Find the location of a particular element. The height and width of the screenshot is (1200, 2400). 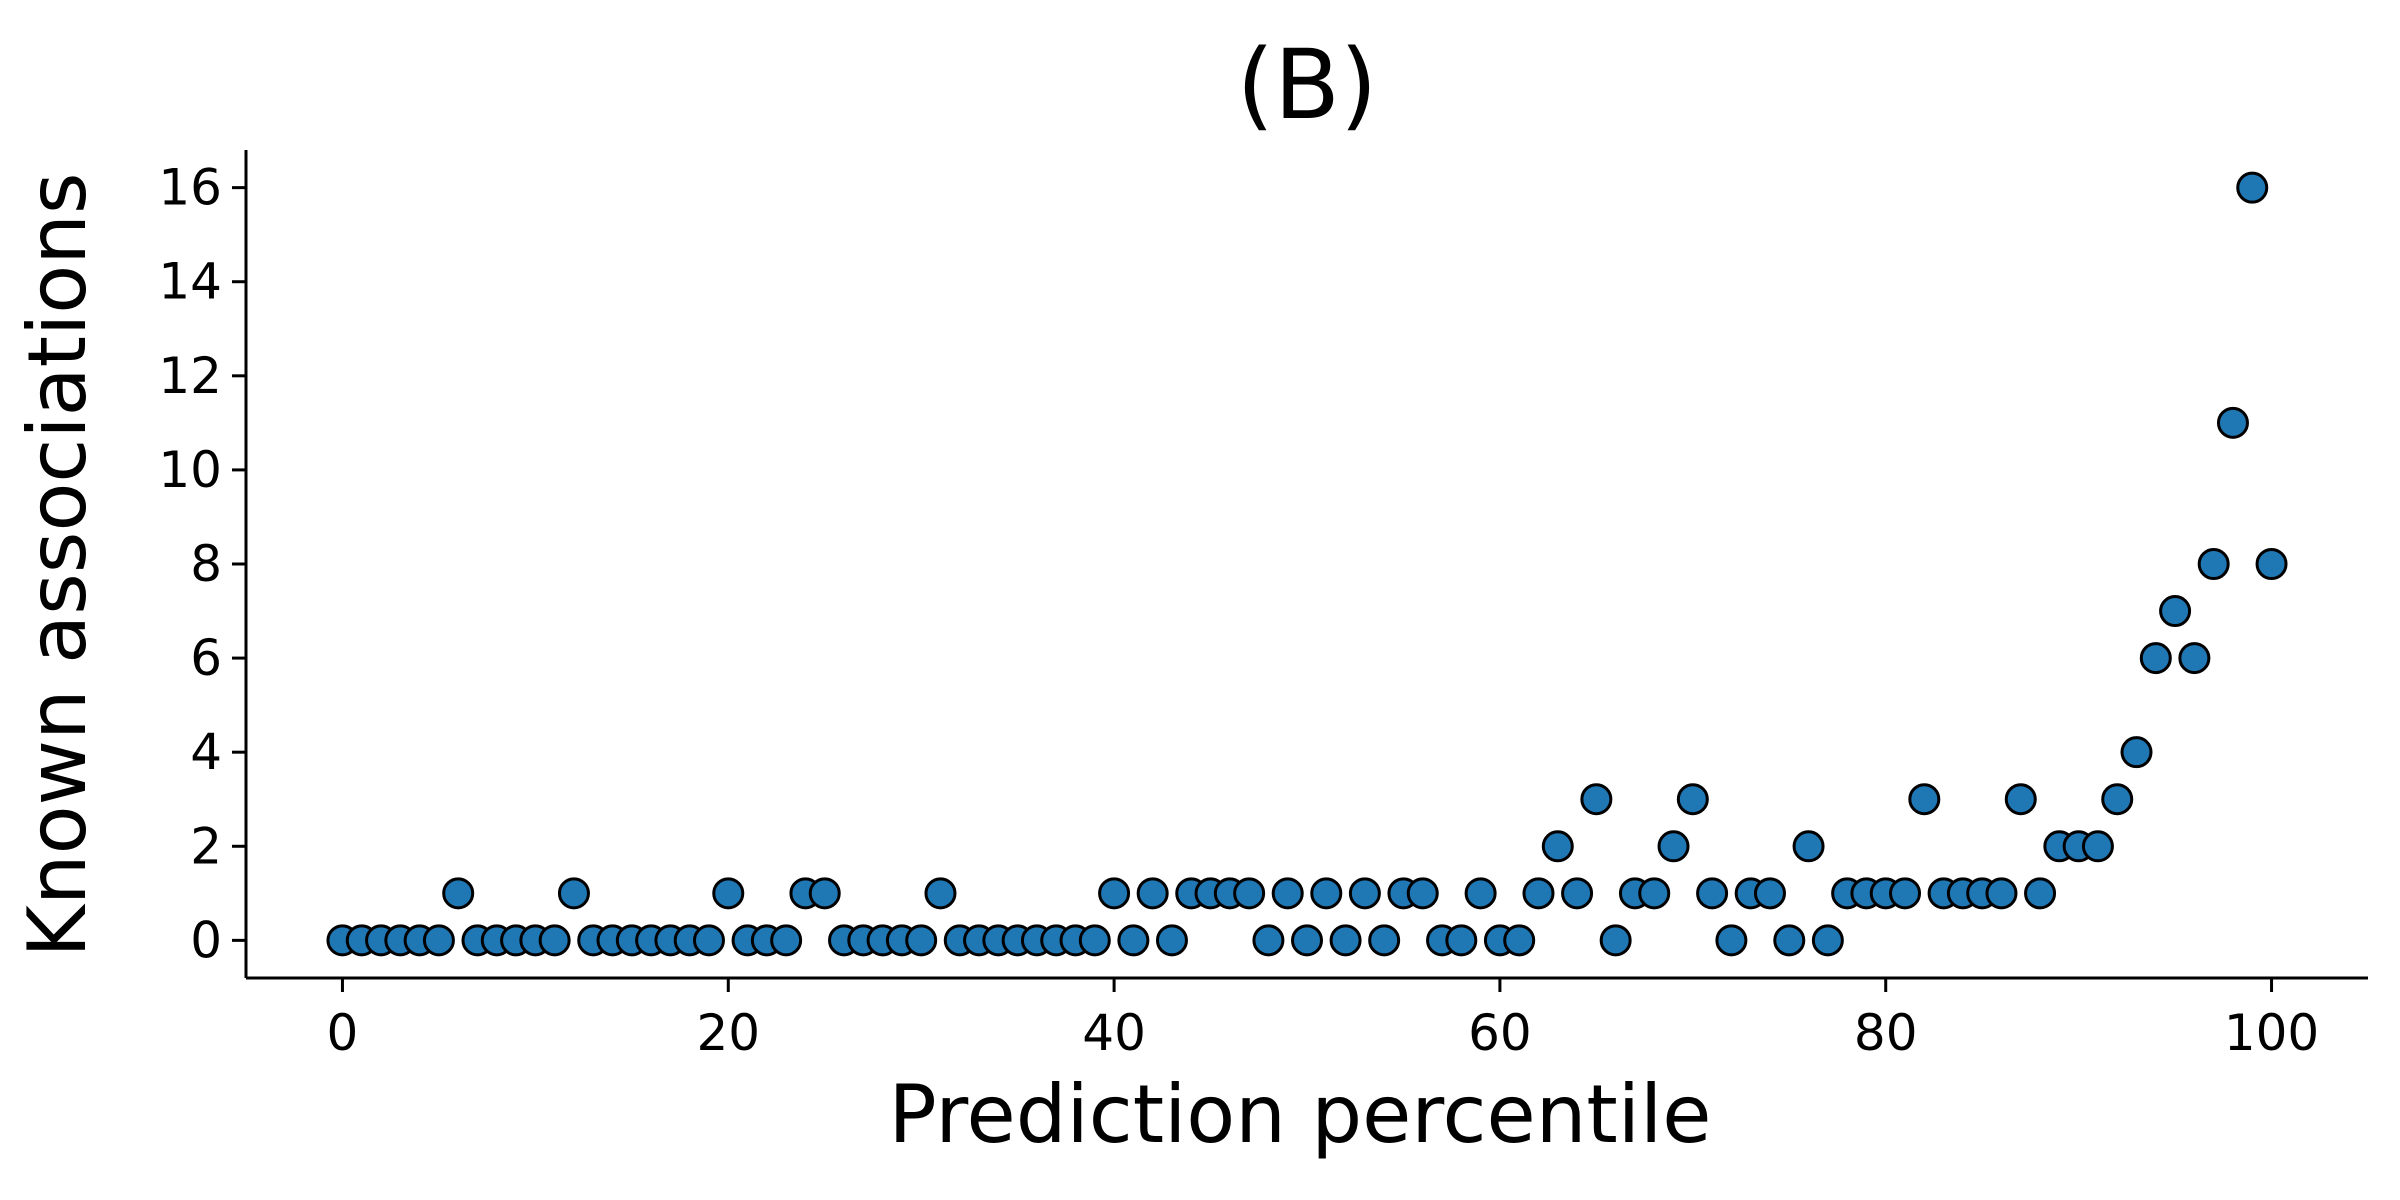

x-tick-label: 40 is located at coordinates (1114, 1033).